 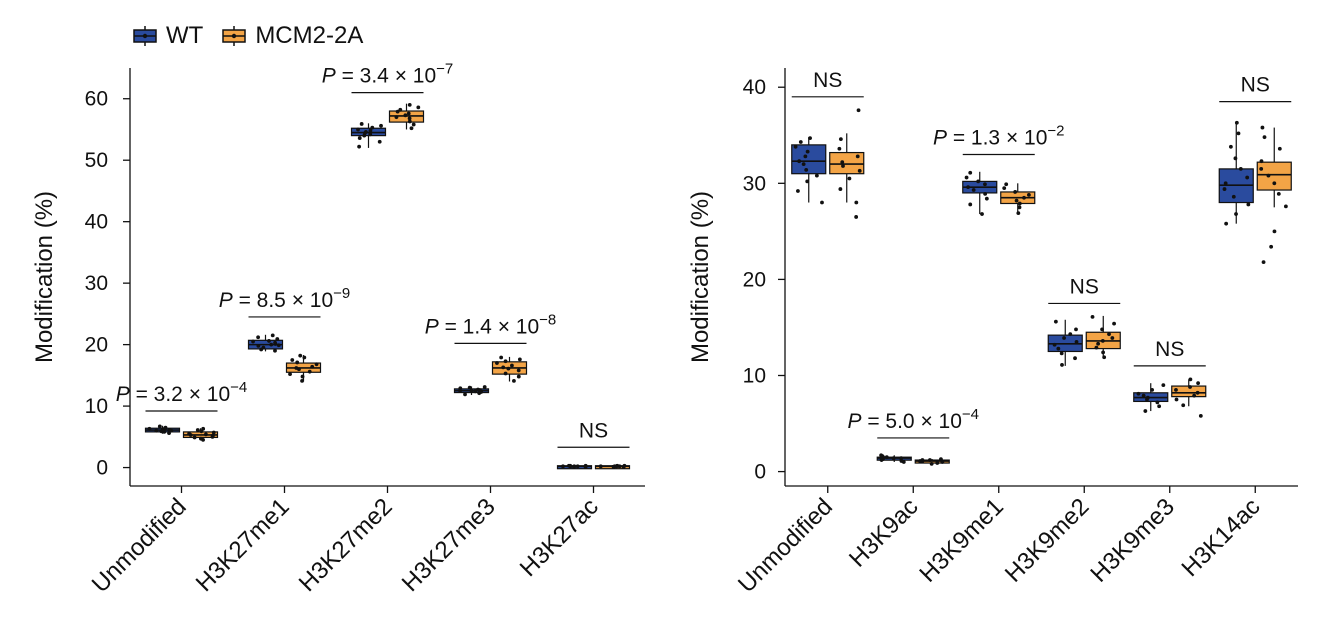 I want to click on x-tick-label-h3k14ac: H3K14ac, so click(x=1221, y=537).